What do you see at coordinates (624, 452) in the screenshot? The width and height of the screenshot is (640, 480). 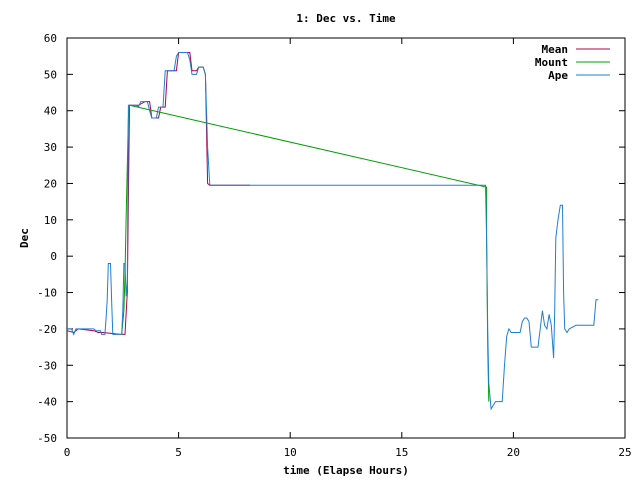 I see `x-tick-label: 25` at bounding box center [624, 452].